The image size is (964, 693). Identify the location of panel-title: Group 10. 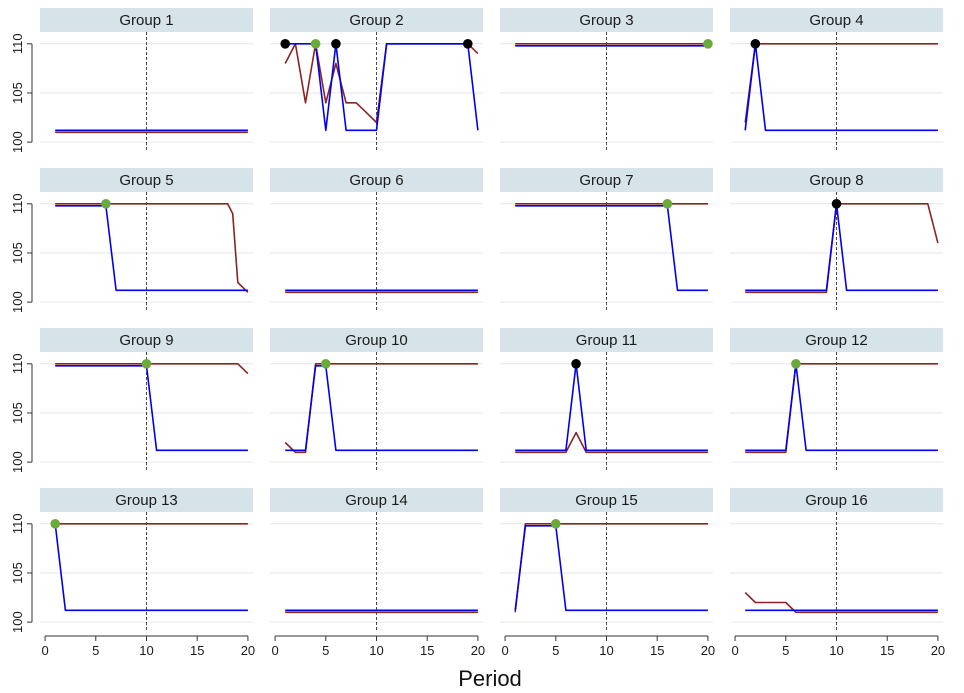
(376, 340).